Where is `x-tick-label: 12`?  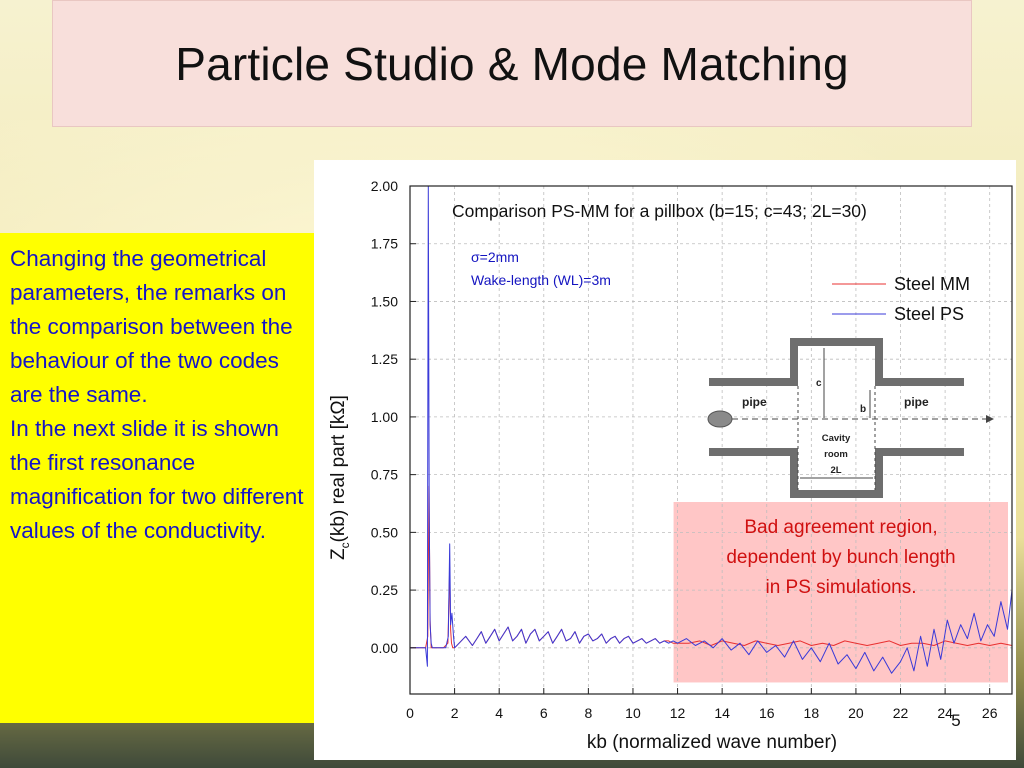 x-tick-label: 12 is located at coordinates (678, 713).